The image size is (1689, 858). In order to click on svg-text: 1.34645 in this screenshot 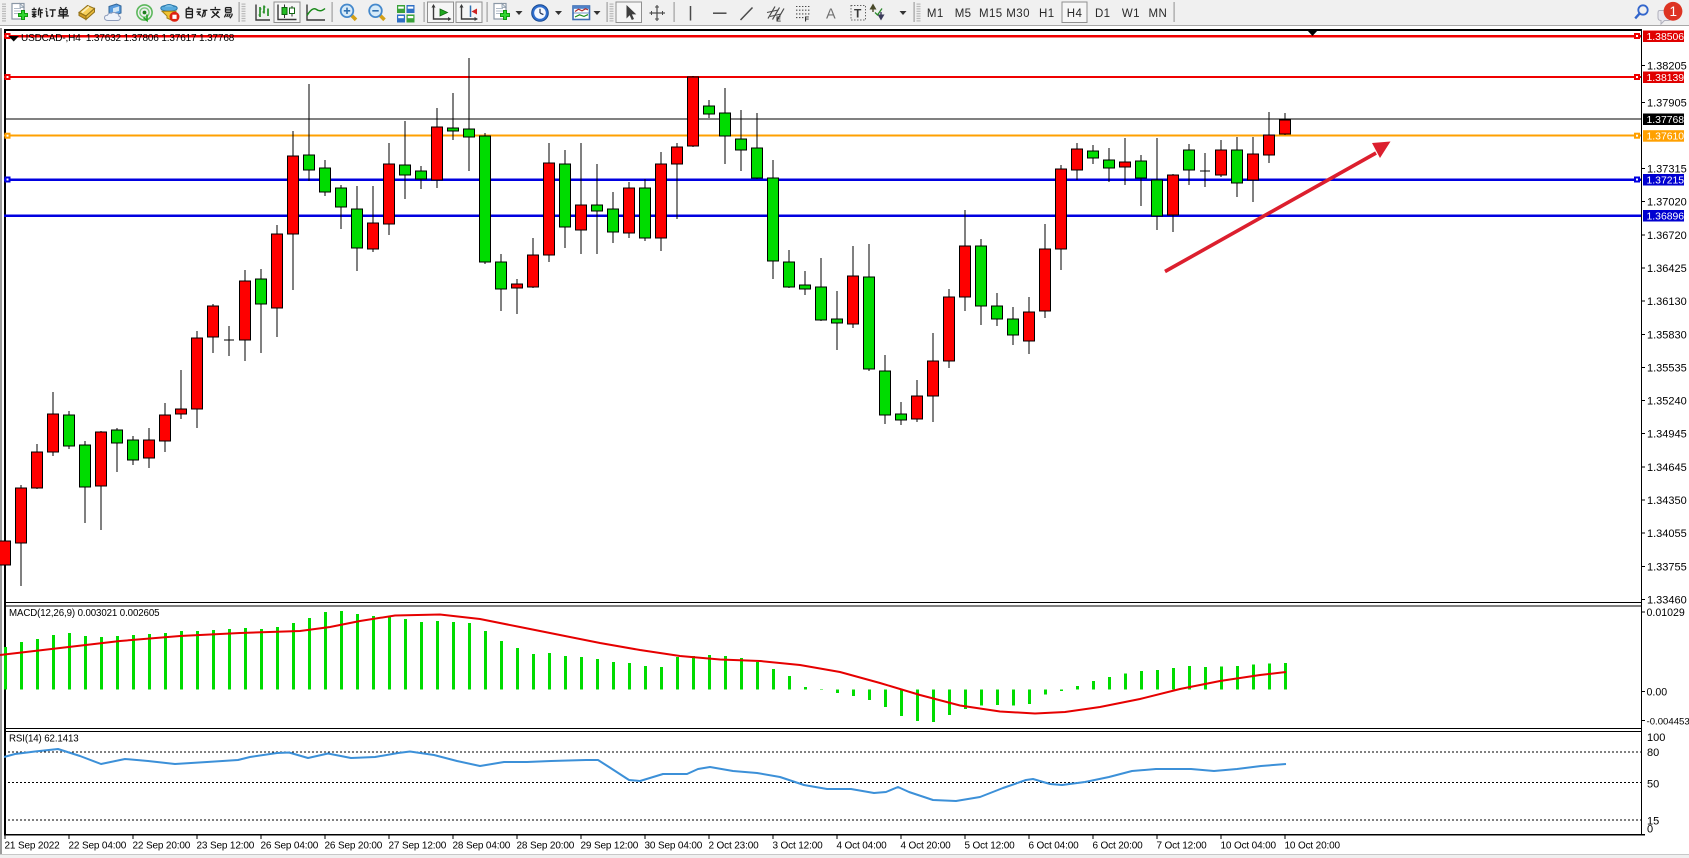, I will do `click(1667, 468)`.